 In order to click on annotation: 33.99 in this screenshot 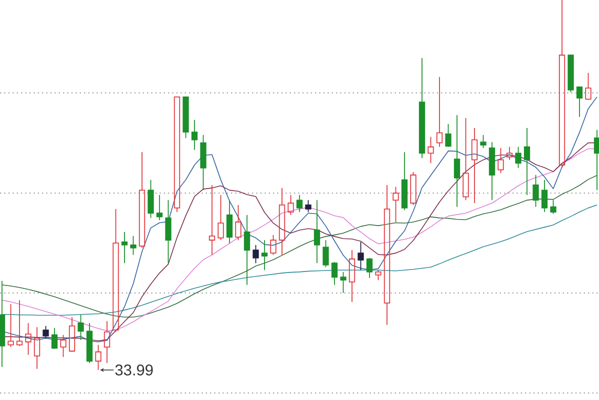, I will do `click(134, 370)`.